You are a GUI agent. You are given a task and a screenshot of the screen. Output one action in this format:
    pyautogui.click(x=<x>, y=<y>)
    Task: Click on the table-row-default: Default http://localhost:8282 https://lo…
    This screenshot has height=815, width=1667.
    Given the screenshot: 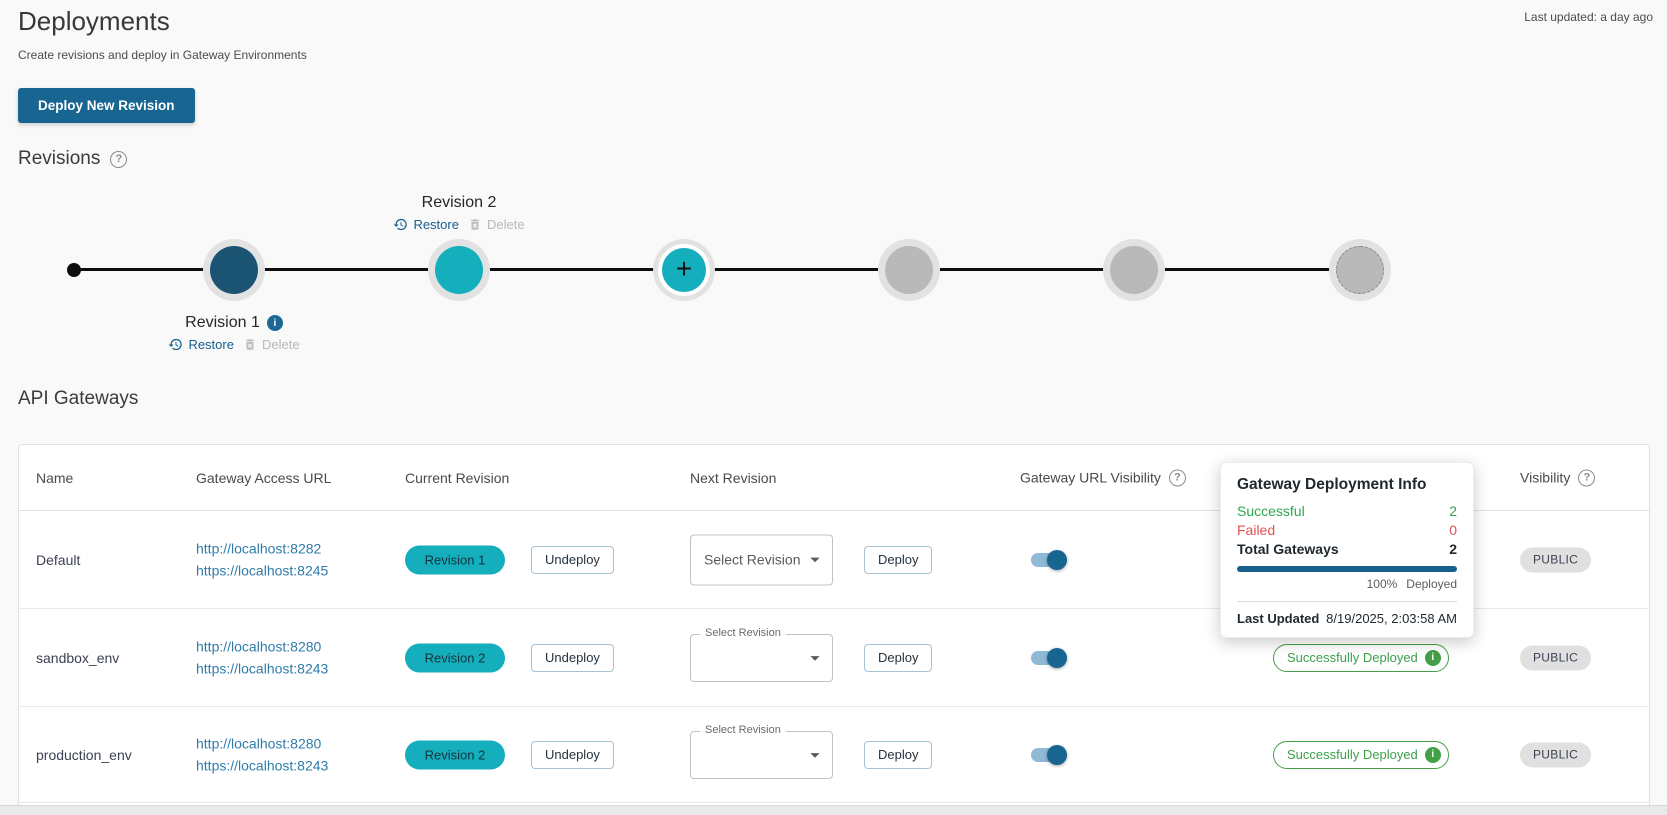 What is the action you would take?
    pyautogui.click(x=834, y=560)
    